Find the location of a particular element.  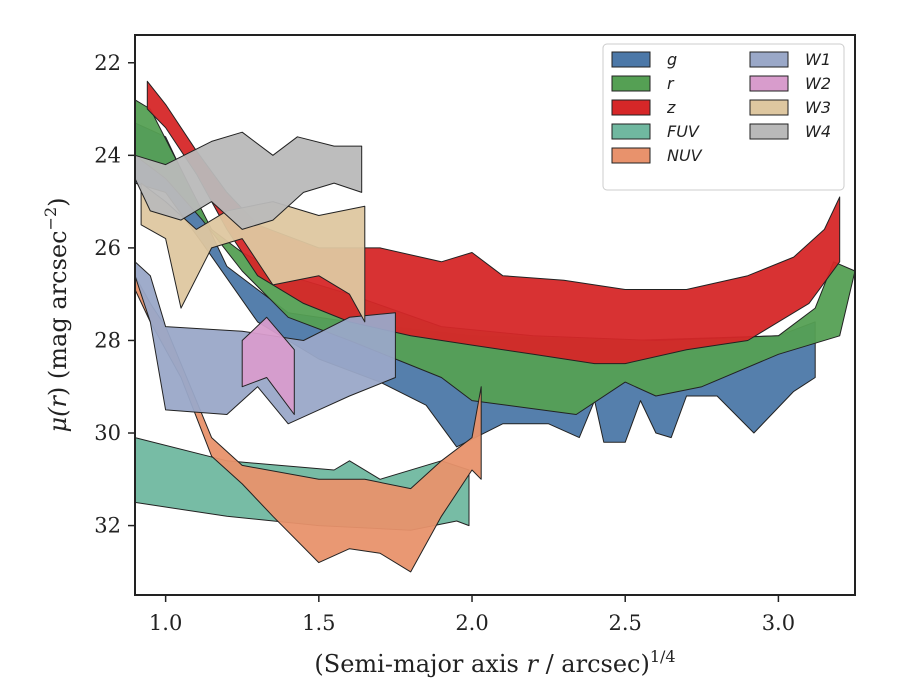

legend-swatch-w4 is located at coordinates (769, 131).